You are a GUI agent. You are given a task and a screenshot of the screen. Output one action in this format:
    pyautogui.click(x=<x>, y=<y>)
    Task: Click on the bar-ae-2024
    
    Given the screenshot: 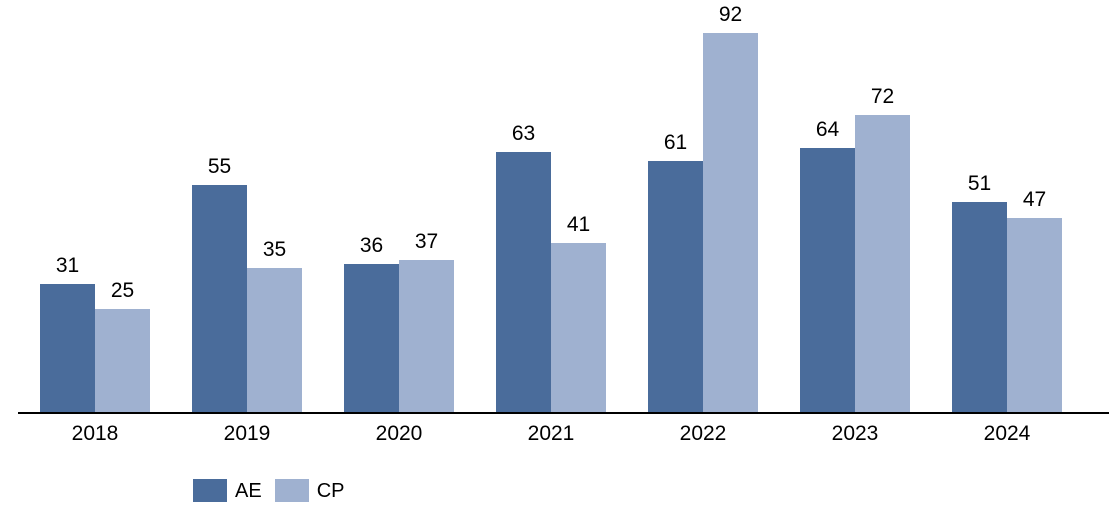 What is the action you would take?
    pyautogui.click(x=979, y=307)
    